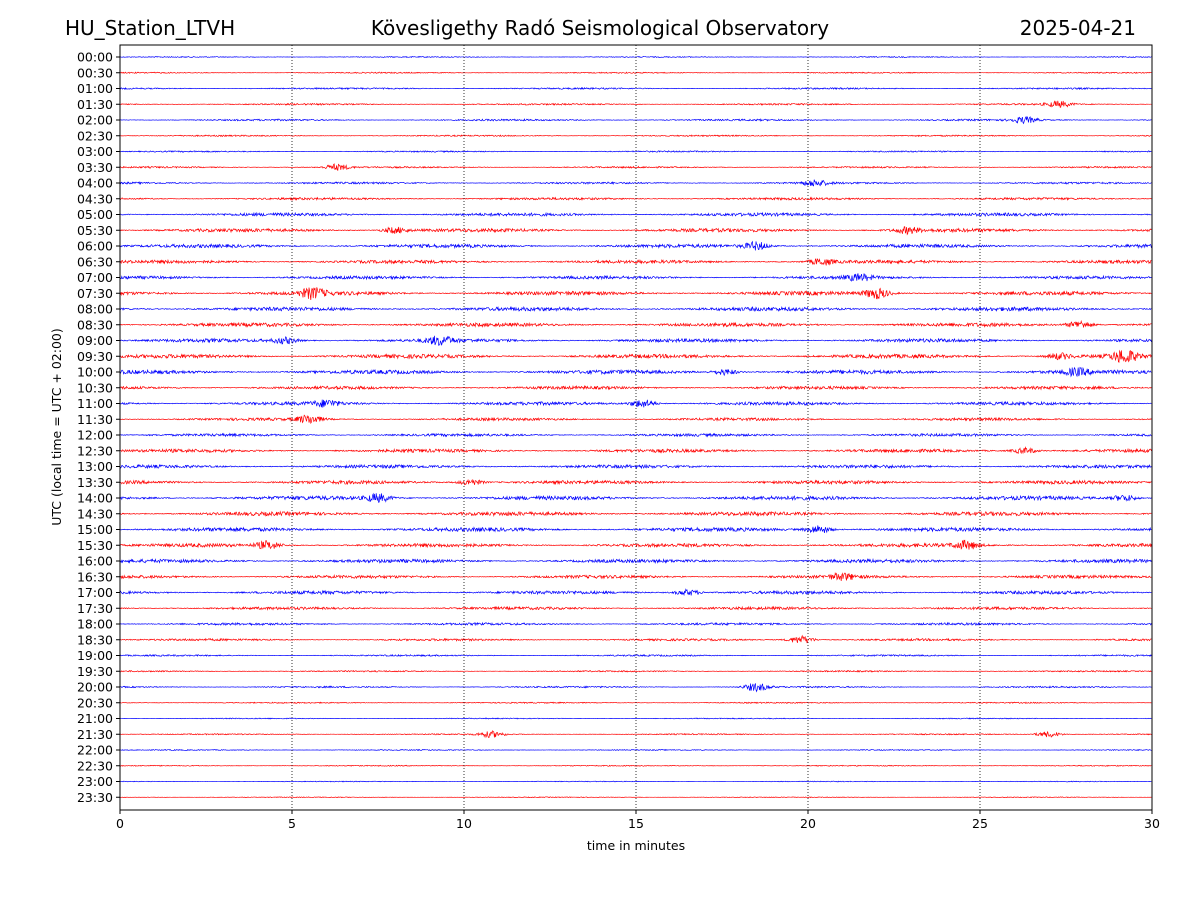 The height and width of the screenshot is (900, 1200). I want to click on y-tick-label: 04:30, so click(95, 198).